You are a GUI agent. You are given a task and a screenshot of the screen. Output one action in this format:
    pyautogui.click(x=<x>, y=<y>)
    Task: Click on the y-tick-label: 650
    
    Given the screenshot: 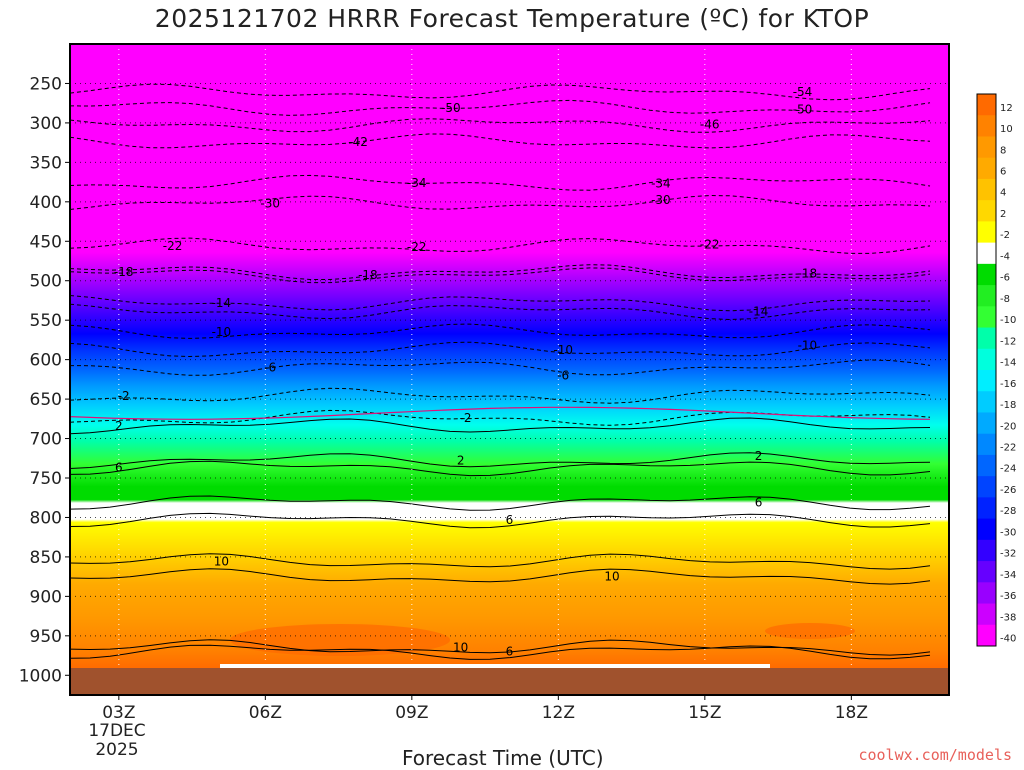 What is the action you would take?
    pyautogui.click(x=46, y=400)
    